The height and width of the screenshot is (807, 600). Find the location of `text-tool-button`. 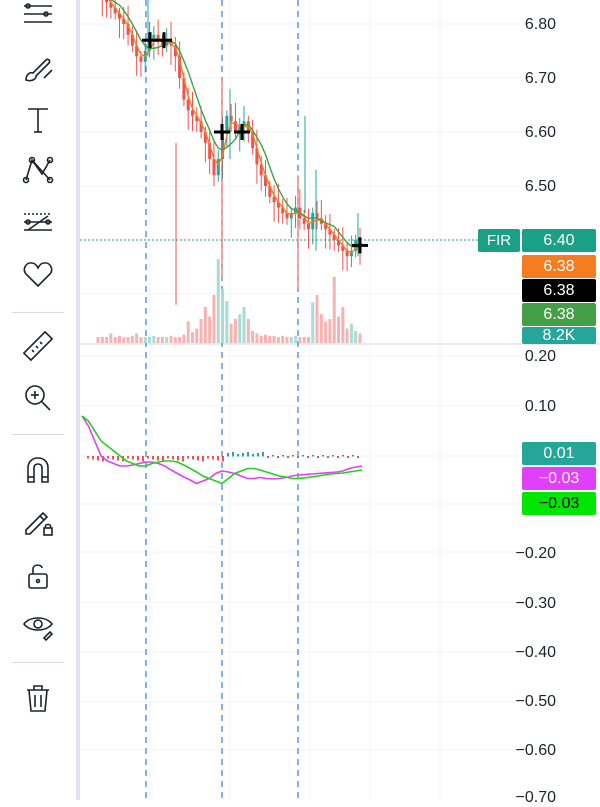

text-tool-button is located at coordinates (38, 120).